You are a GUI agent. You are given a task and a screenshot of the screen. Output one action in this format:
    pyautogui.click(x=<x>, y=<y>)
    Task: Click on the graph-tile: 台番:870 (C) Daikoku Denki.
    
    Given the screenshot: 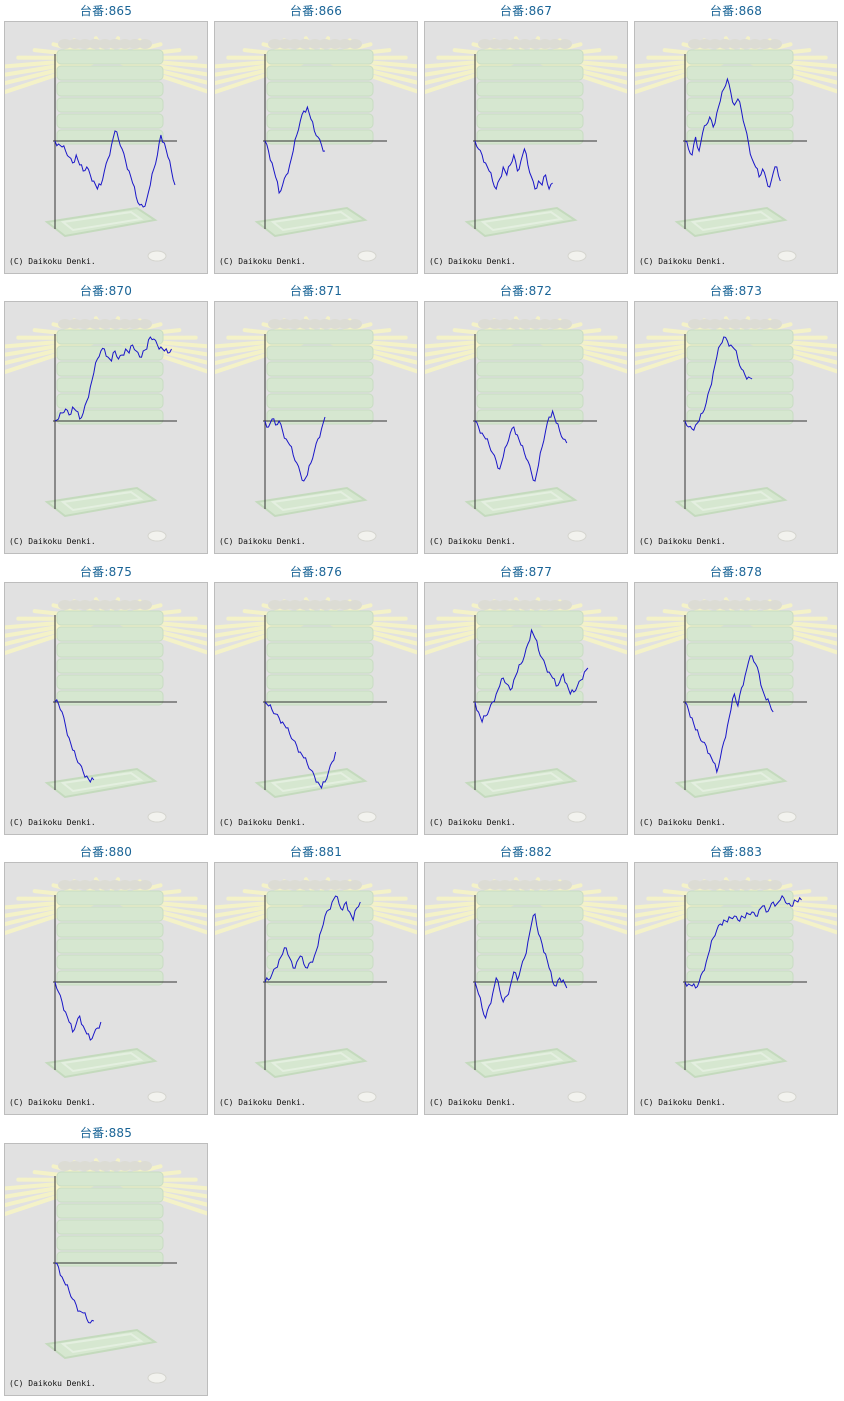 What is the action you would take?
    pyautogui.click(x=106, y=417)
    